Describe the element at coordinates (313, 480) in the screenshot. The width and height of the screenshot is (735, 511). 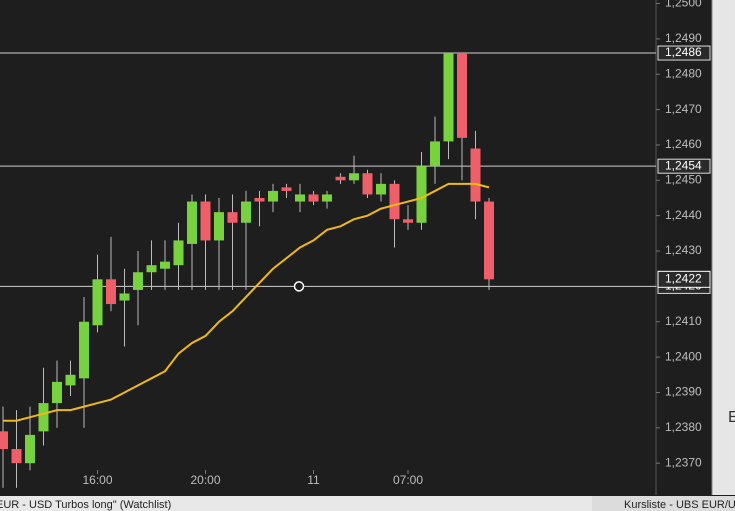
I see `x-tick-label: 11` at that location.